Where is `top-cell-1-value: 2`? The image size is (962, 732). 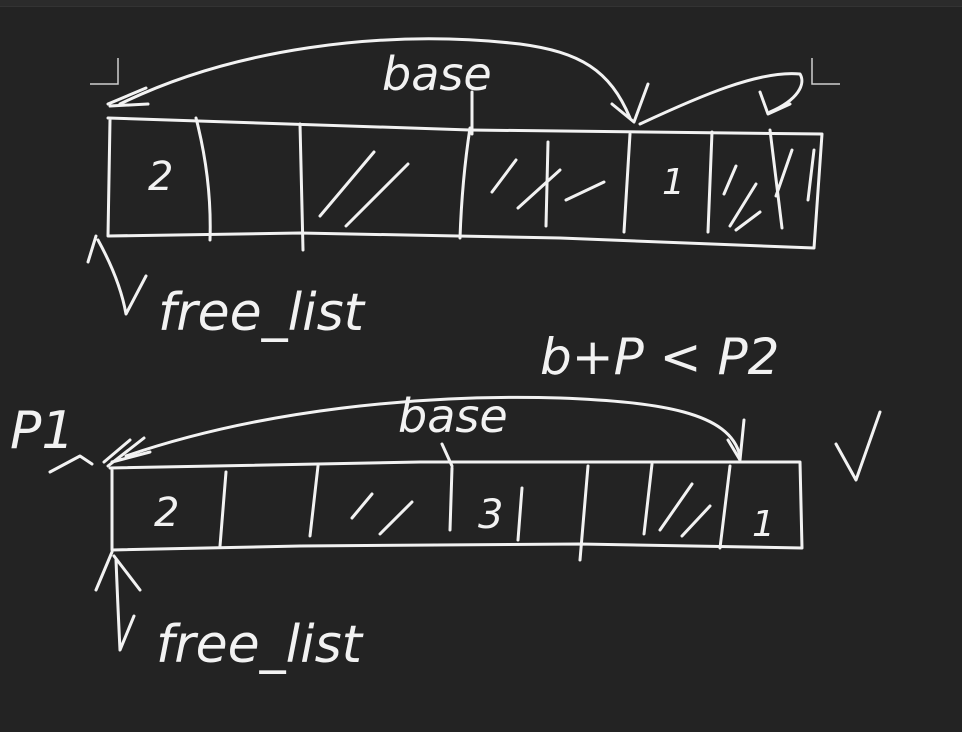
top-cell-1-value: 2 is located at coordinates (160, 177).